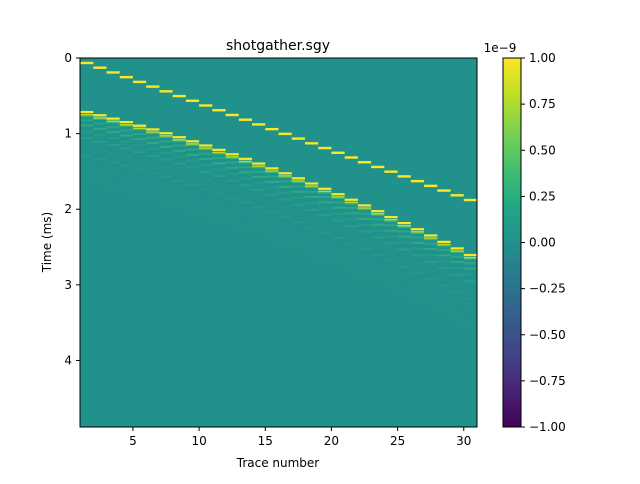 Image resolution: width=640 pixels, height=484 pixels. Describe the element at coordinates (547, 289) in the screenshot. I see `colorbar-tick-label: −0.25` at that location.